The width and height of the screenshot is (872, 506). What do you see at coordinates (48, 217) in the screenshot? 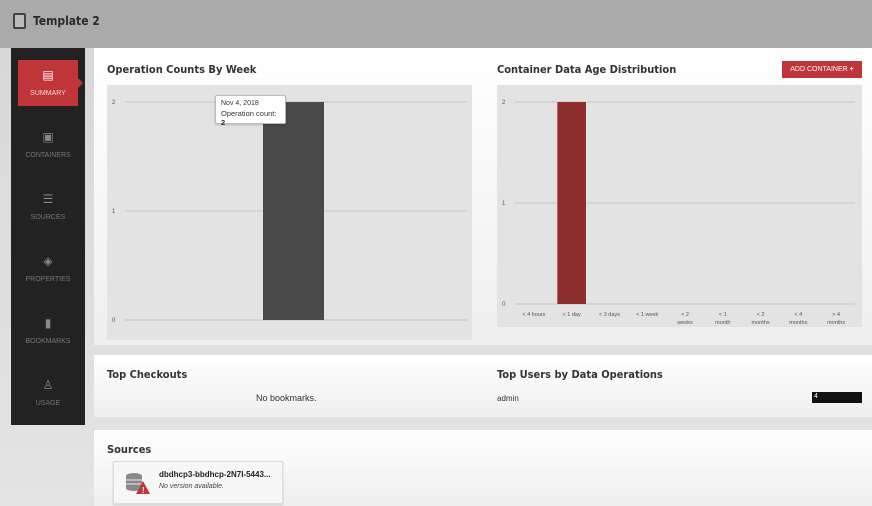
I see `sidebar-label: SOURCES` at bounding box center [48, 217].